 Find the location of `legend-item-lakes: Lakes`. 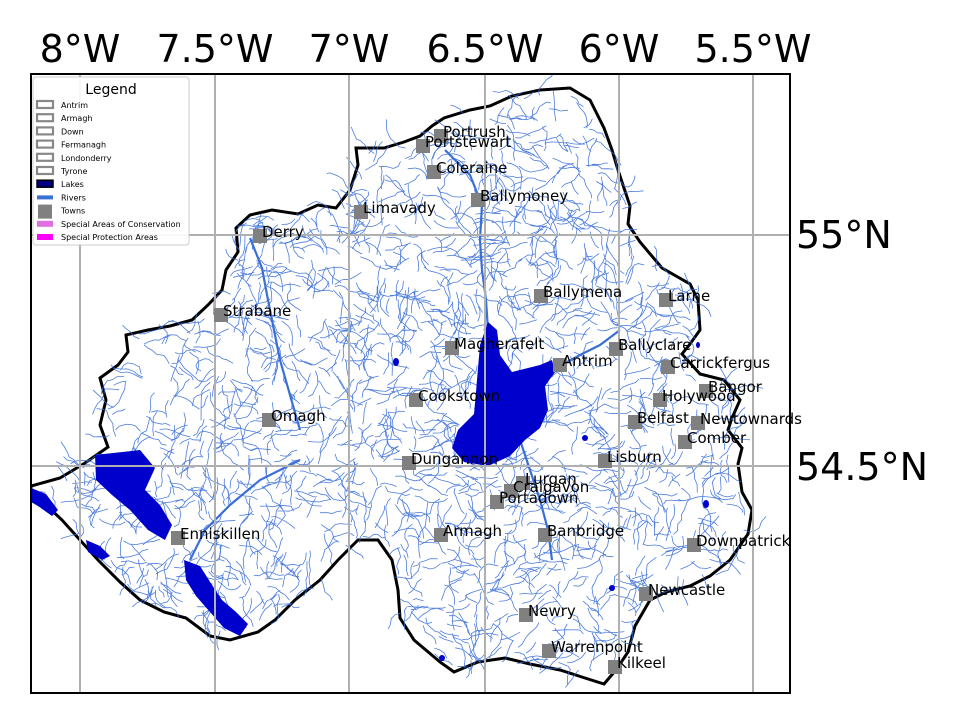

legend-item-lakes: Lakes is located at coordinates (60, 184).